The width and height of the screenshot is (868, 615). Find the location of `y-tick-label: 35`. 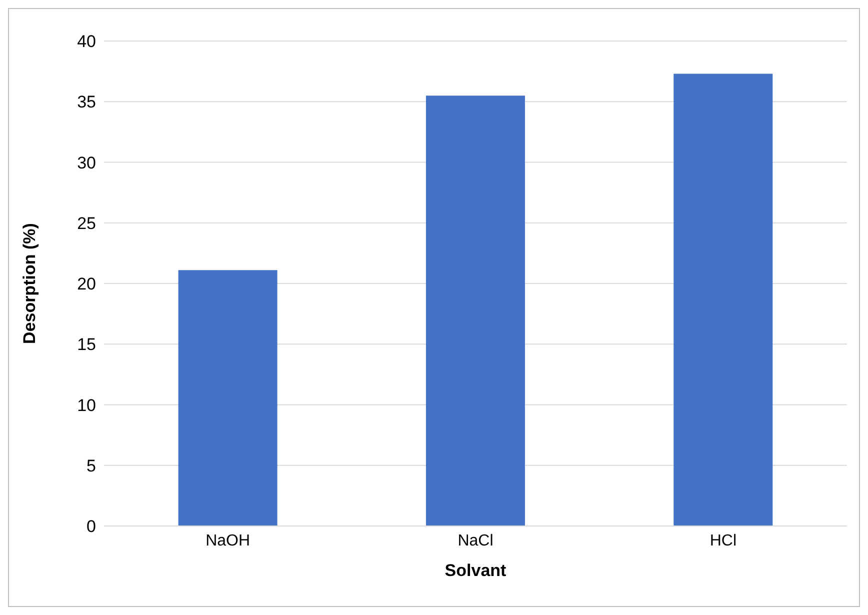

y-tick-label: 35 is located at coordinates (86, 102).